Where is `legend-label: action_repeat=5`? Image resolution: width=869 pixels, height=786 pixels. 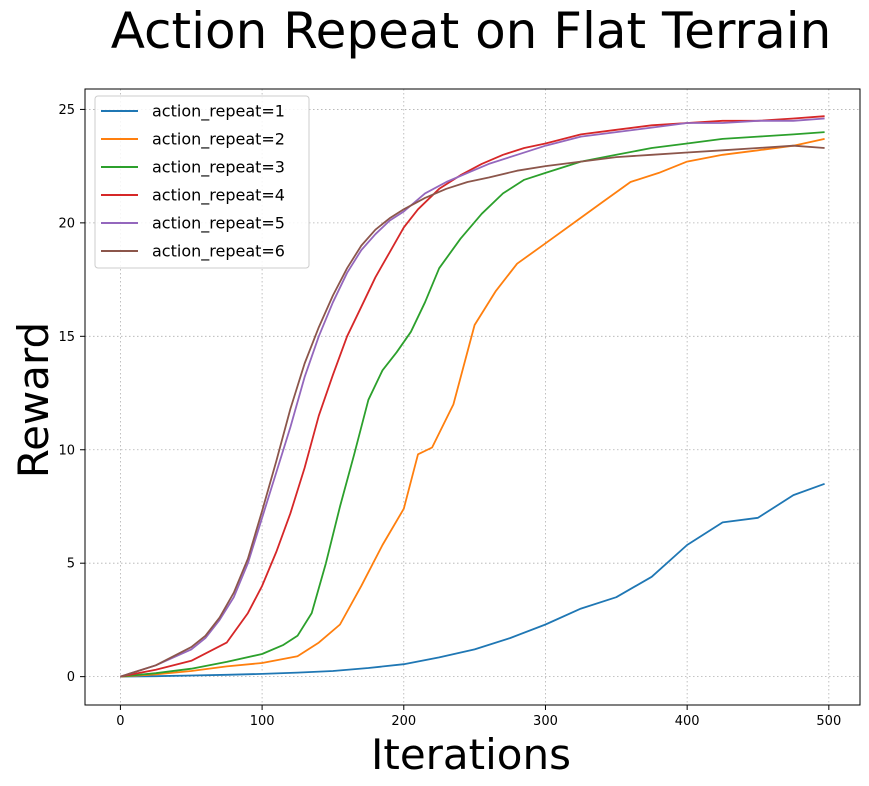
legend-label: action_repeat=5 is located at coordinates (218, 224).